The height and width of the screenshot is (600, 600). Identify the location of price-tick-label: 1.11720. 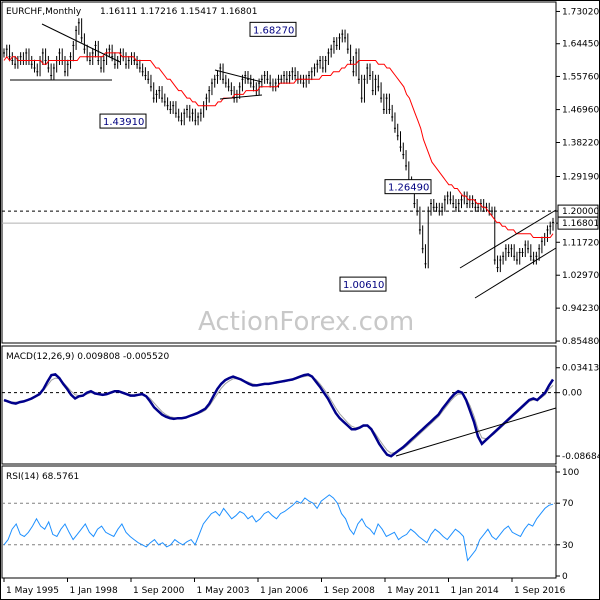
(580, 243).